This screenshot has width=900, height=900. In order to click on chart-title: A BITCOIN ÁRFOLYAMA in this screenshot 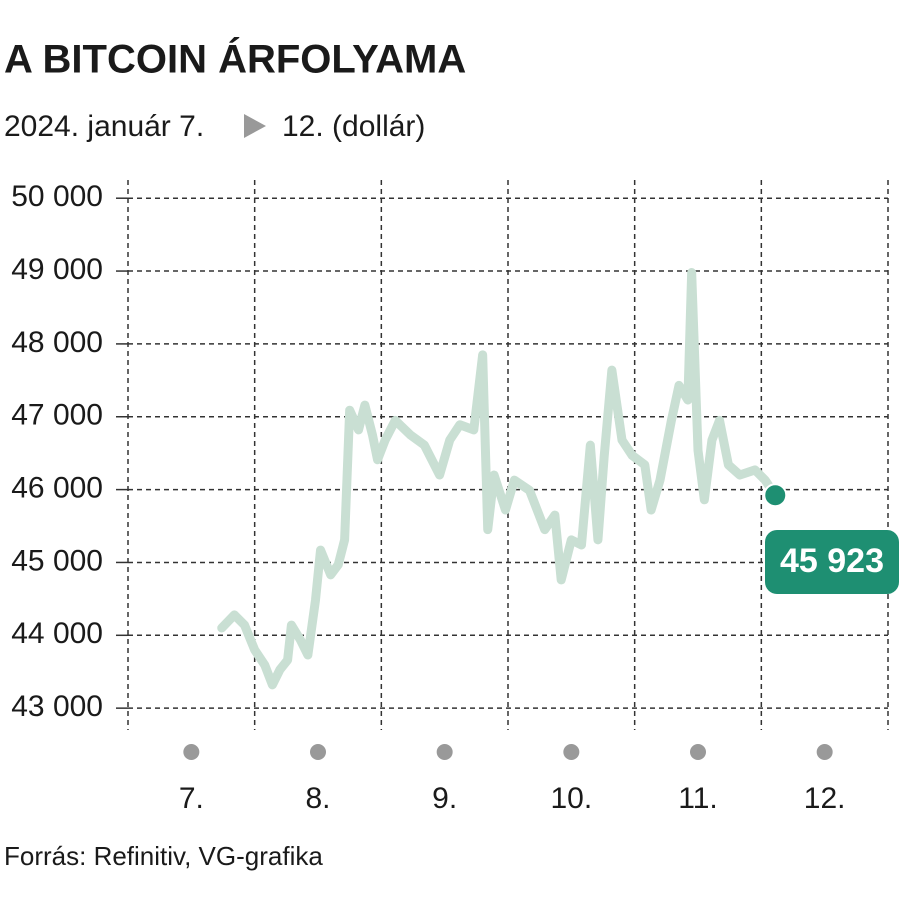, I will do `click(235, 59)`.